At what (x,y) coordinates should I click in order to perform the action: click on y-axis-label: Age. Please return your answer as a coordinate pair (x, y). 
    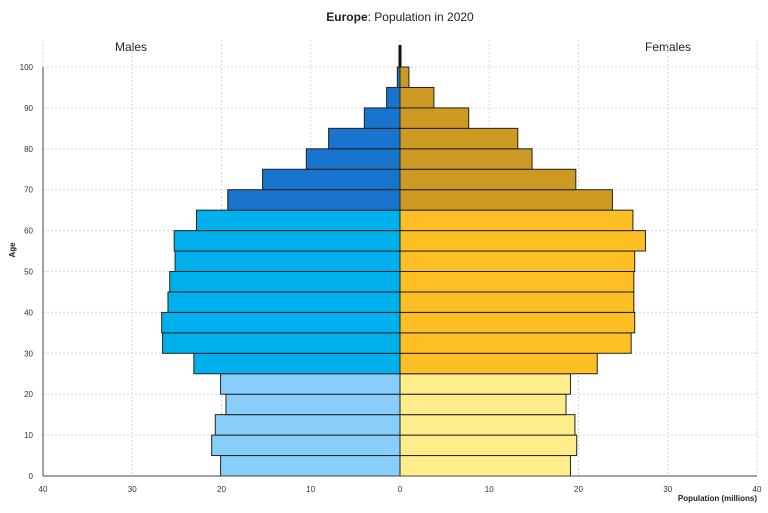
    Looking at the image, I should click on (12, 250).